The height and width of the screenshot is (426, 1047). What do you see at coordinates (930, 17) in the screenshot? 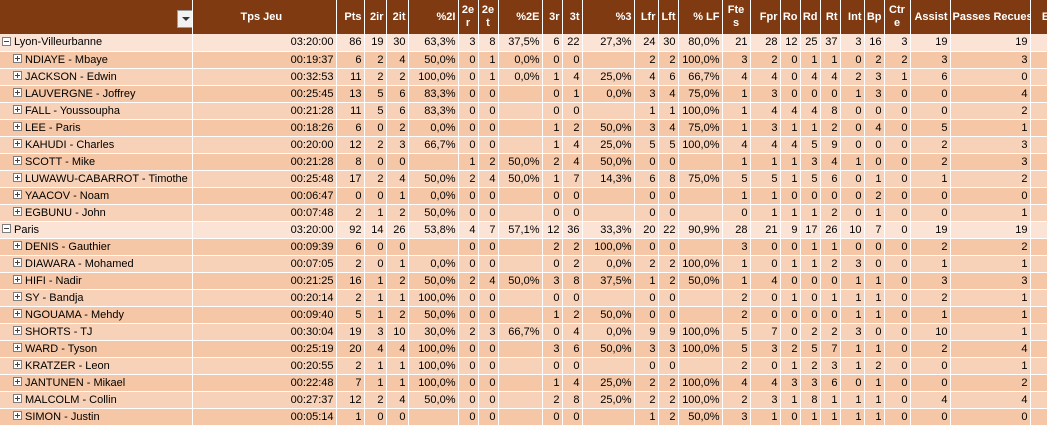
I see `col-header-assist: Assist` at bounding box center [930, 17].